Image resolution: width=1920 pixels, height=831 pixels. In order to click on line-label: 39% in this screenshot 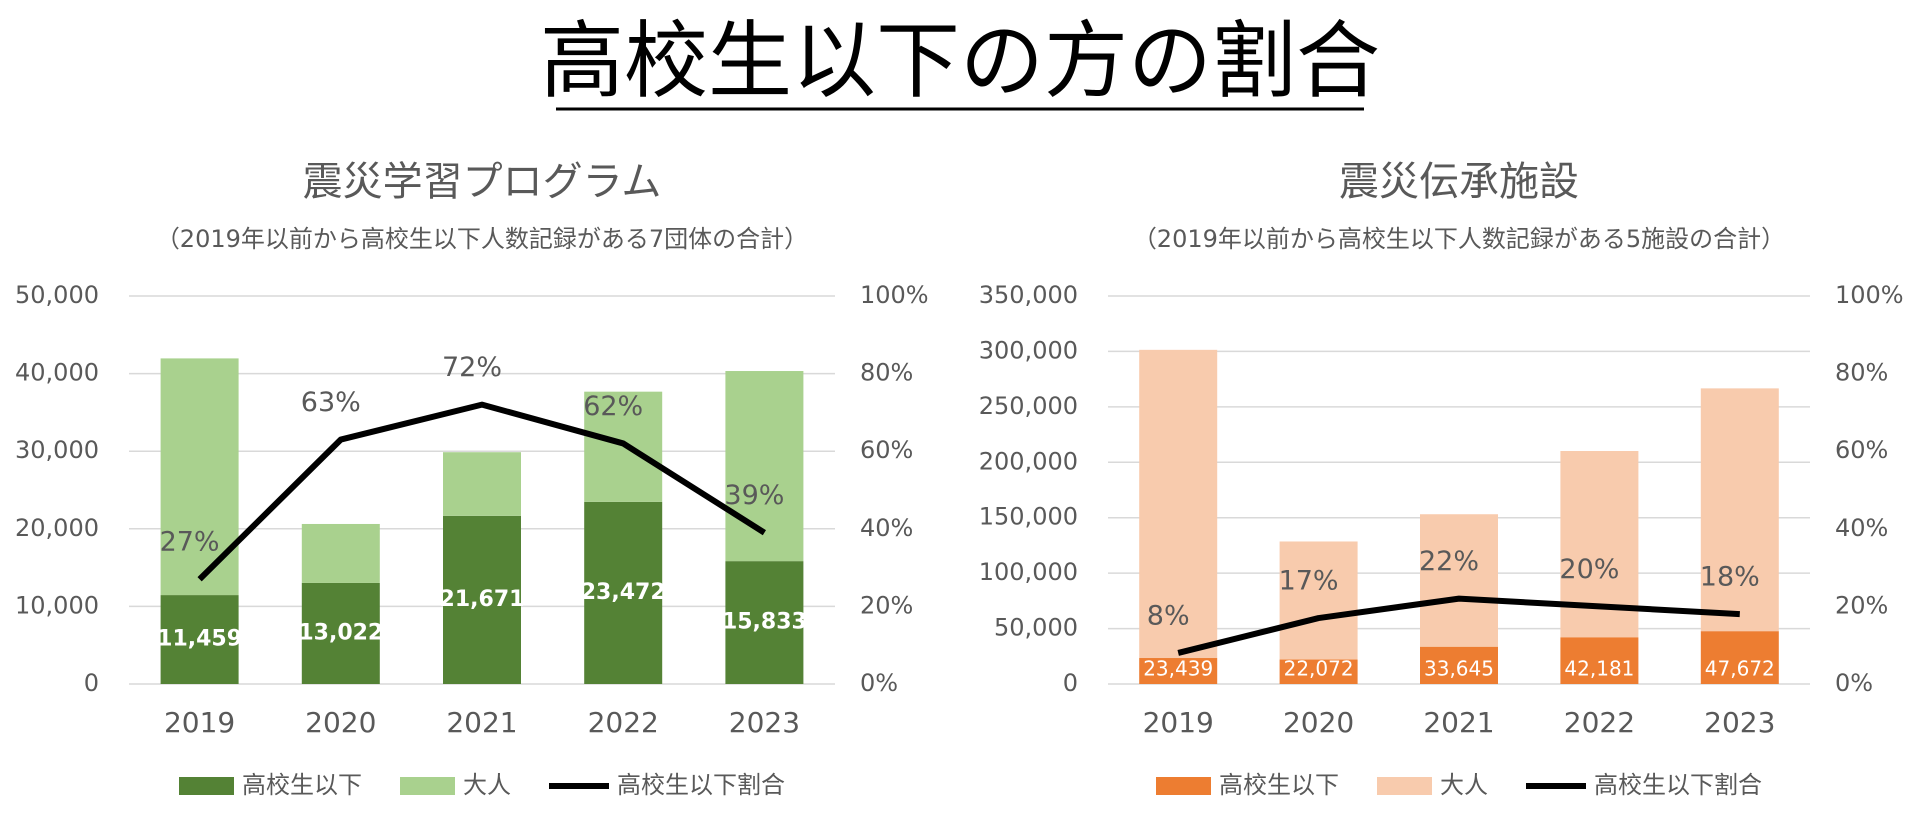, I will do `click(754, 495)`.